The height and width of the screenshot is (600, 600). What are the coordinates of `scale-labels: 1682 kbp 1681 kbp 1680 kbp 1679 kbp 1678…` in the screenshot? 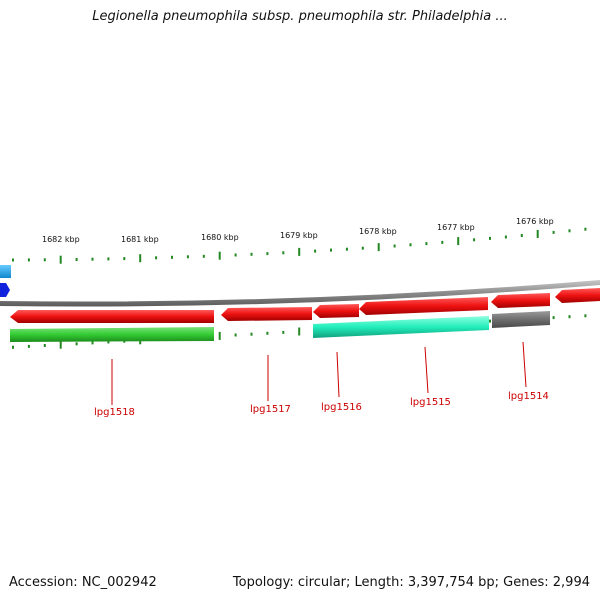 It's located at (298, 230).